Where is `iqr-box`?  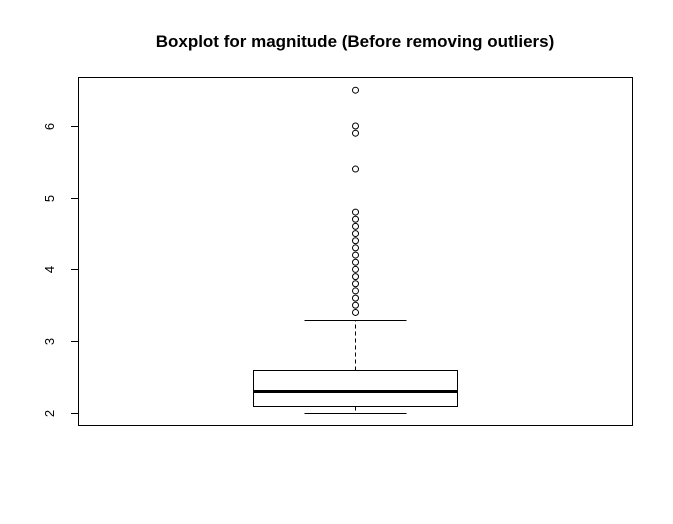 iqr-box is located at coordinates (355, 388).